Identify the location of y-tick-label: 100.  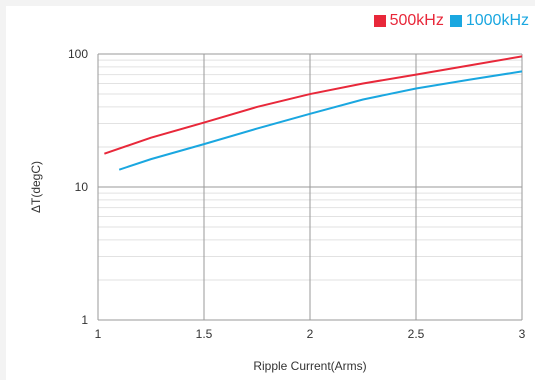
(78, 54).